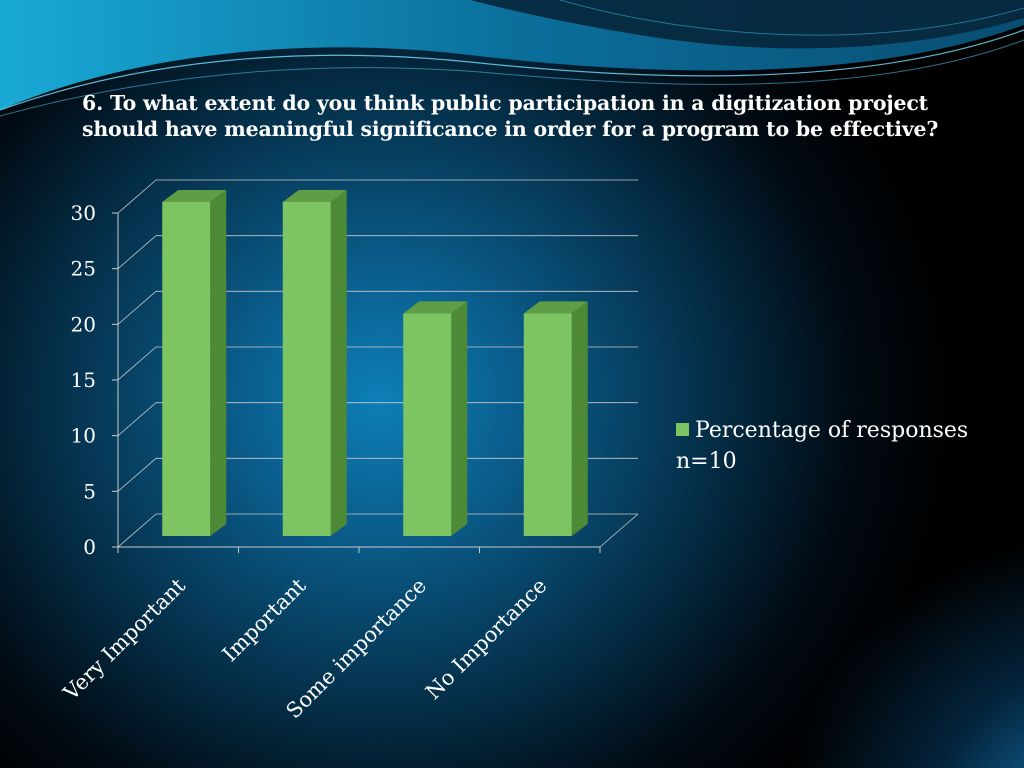  Describe the element at coordinates (89, 547) in the screenshot. I see `y-tick-label: 0` at that location.